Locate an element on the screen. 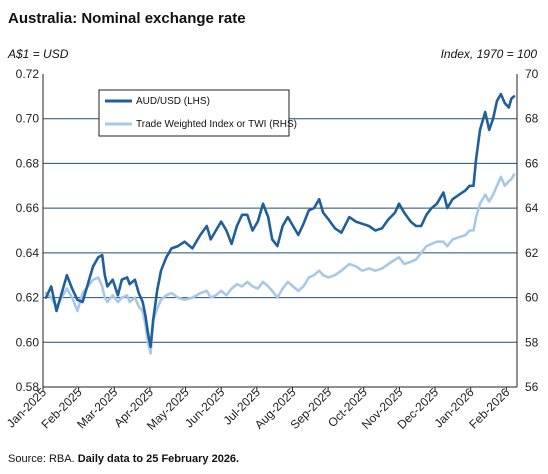 This screenshot has height=474, width=548. right-tick-label: 58 is located at coordinates (532, 342).